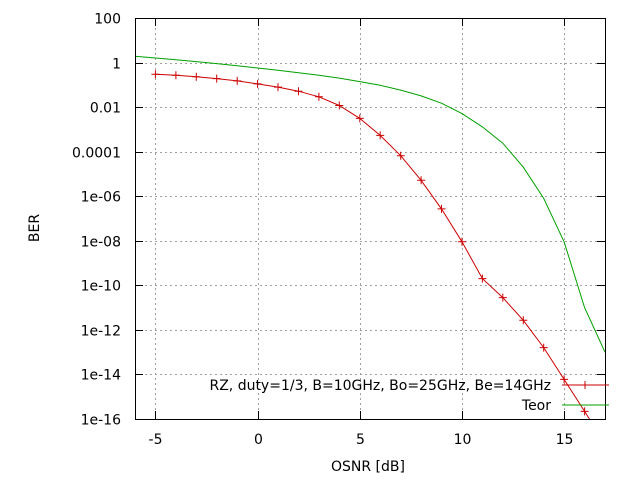 Image resolution: width=640 pixels, height=480 pixels. What do you see at coordinates (105, 109) in the screenshot?
I see `y-tick-label: 0.01` at bounding box center [105, 109].